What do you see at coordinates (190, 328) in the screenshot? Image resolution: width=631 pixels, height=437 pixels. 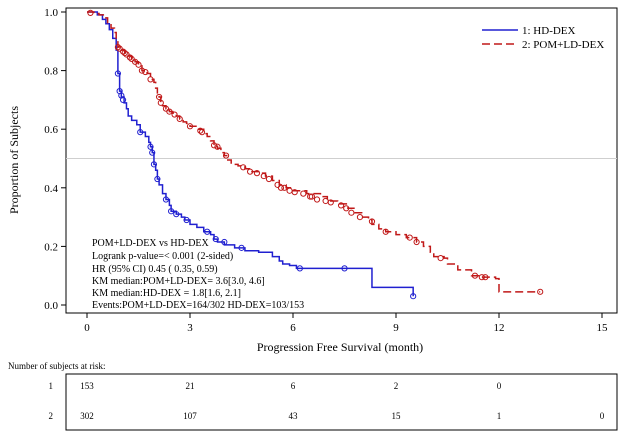 I see `x-tick-label: 3` at bounding box center [190, 328].